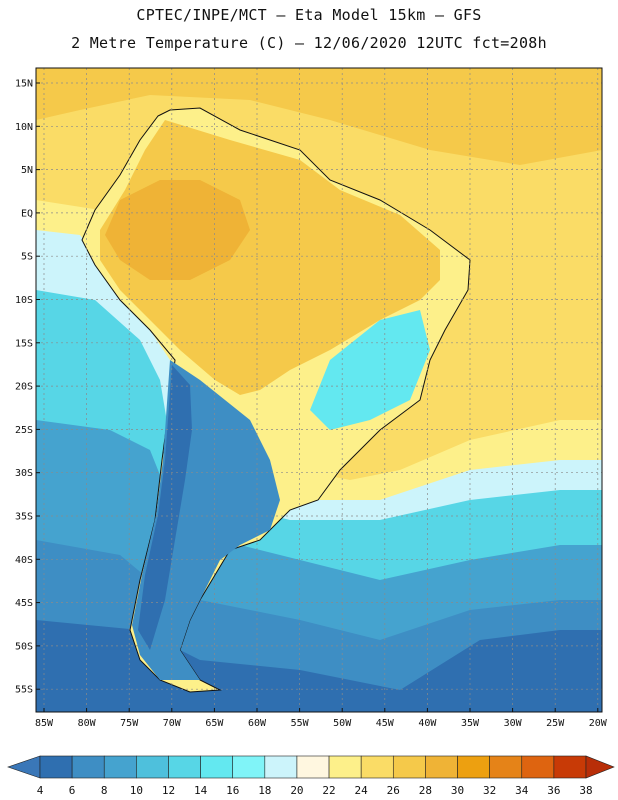 Image resolution: width=618 pixels, height=800 pixels. Describe the element at coordinates (201, 790) in the screenshot. I see `colorbar-label: 14` at that location.